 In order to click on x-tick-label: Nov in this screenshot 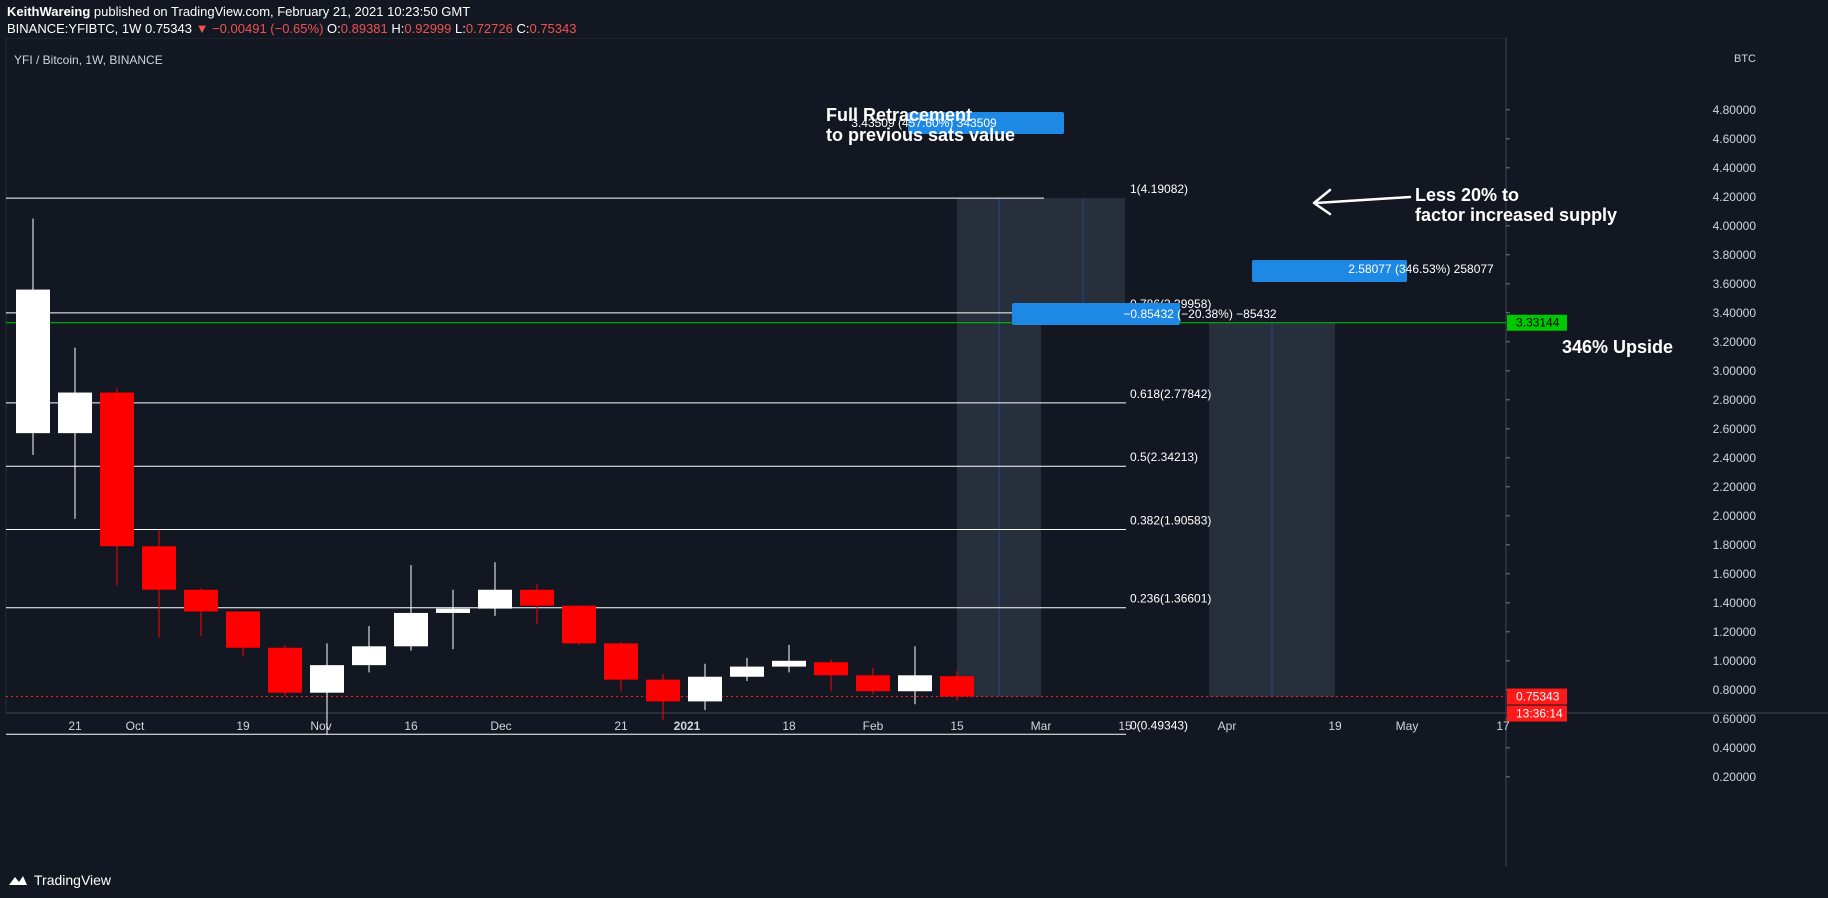, I will do `click(320, 726)`.